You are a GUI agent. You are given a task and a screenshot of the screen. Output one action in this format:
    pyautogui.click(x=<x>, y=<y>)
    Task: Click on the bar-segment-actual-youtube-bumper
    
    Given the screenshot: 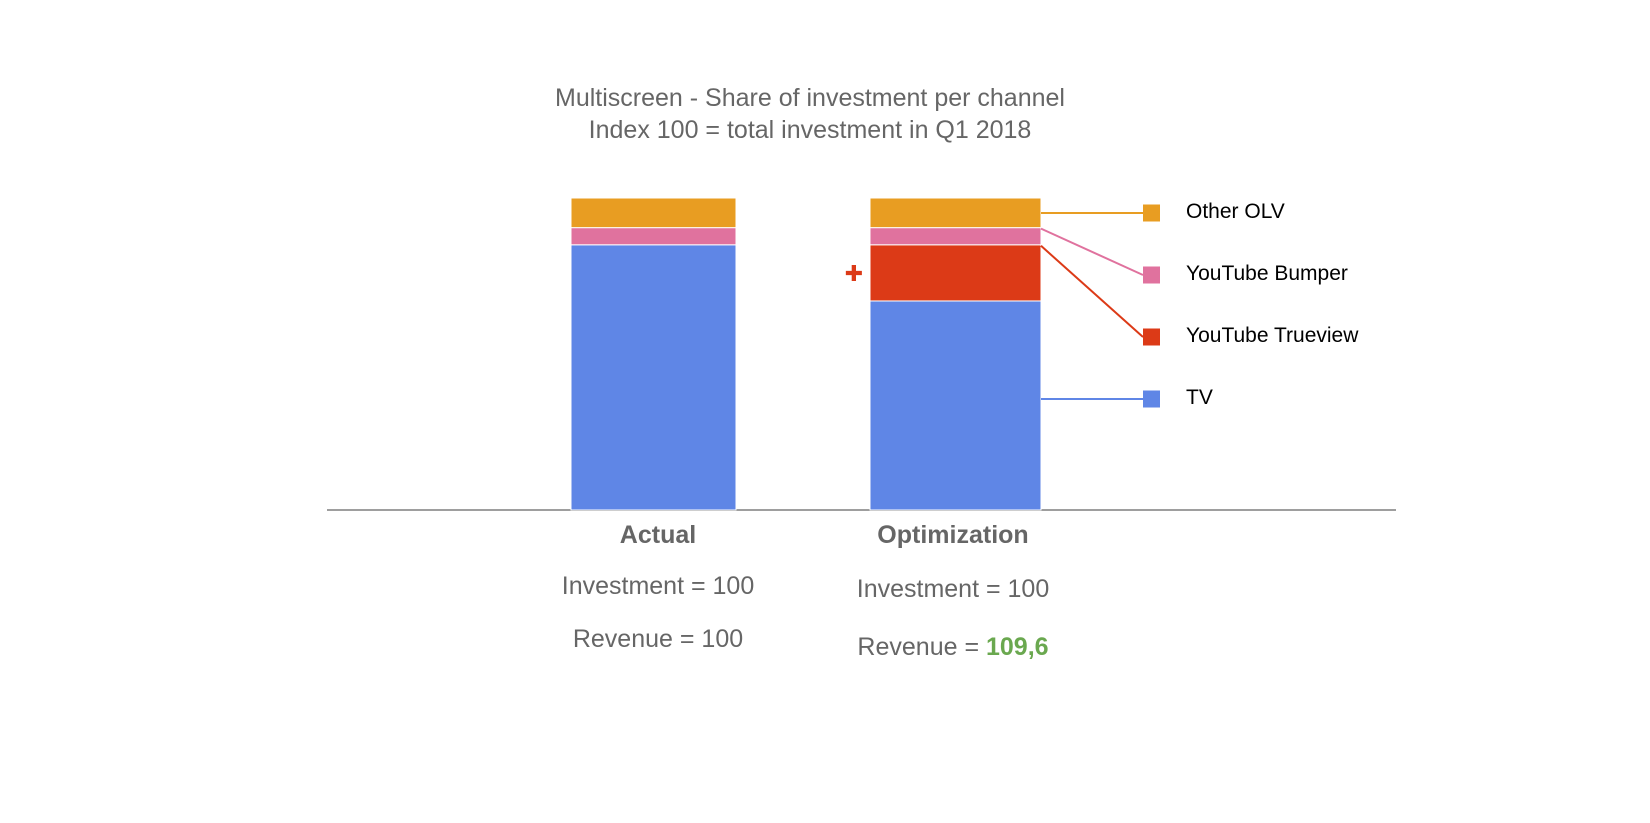 What is the action you would take?
    pyautogui.click(x=653, y=236)
    